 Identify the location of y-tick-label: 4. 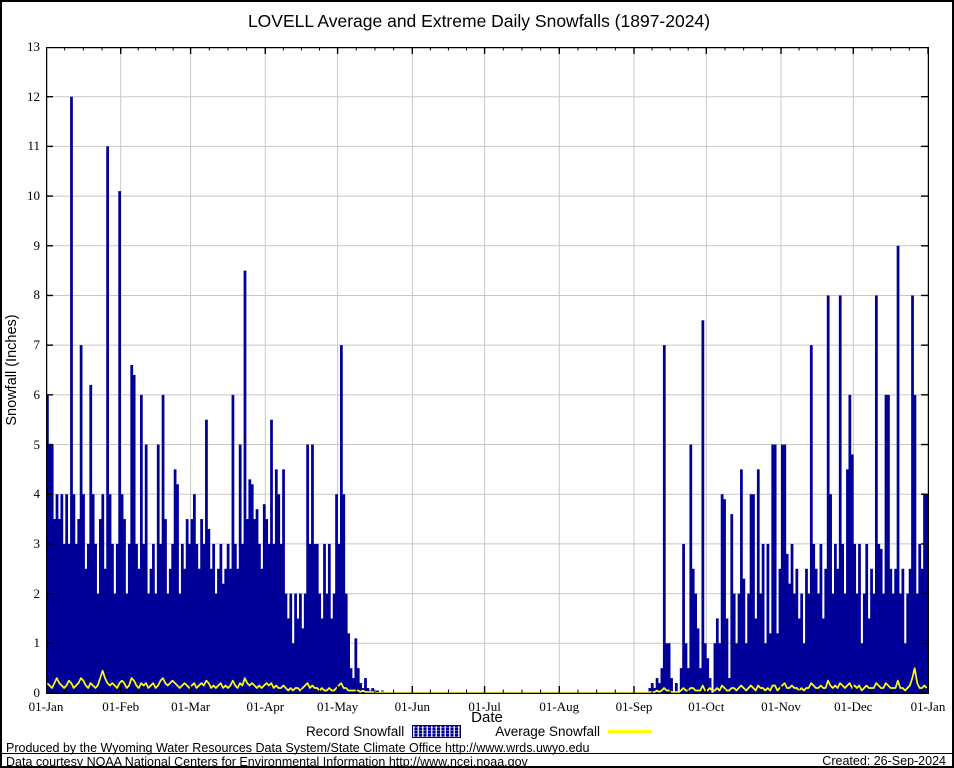
(37, 494).